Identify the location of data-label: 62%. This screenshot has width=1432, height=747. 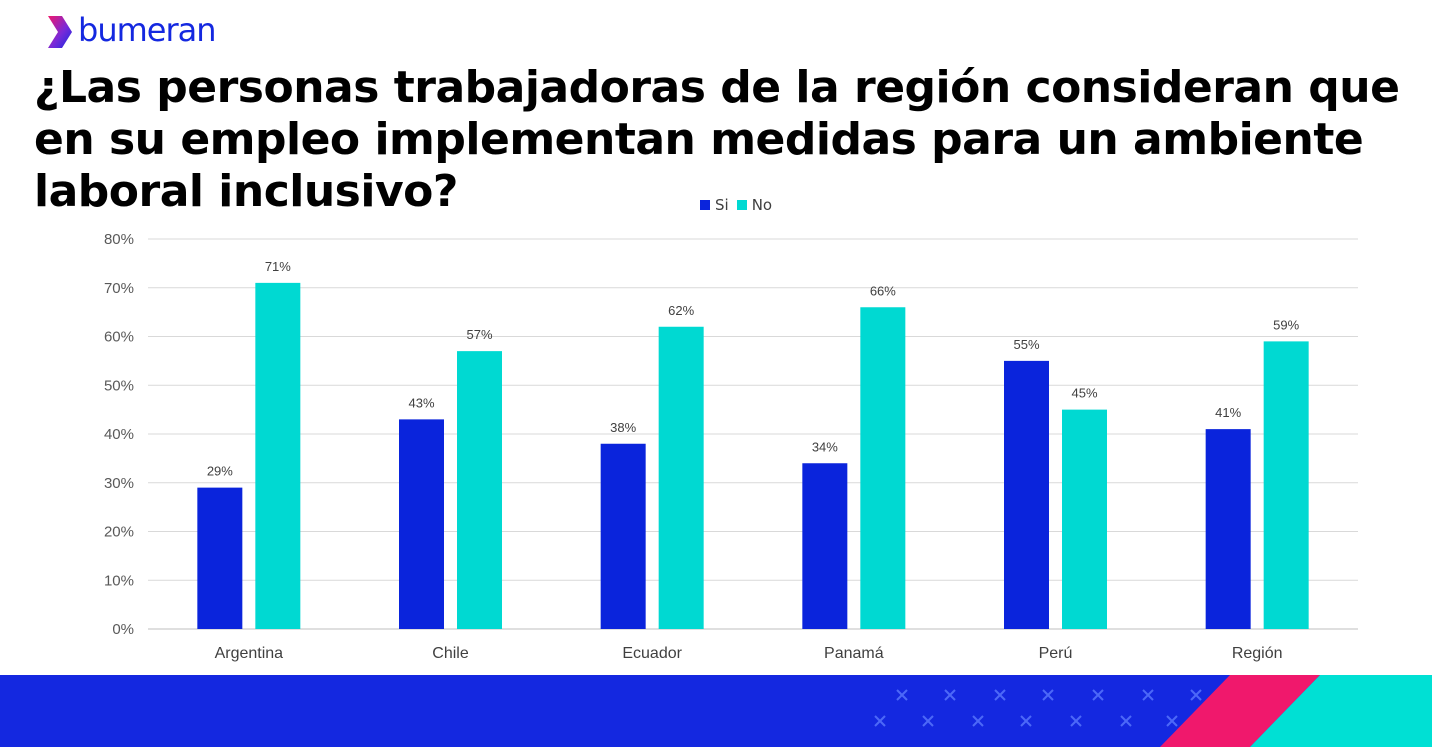
(681, 310).